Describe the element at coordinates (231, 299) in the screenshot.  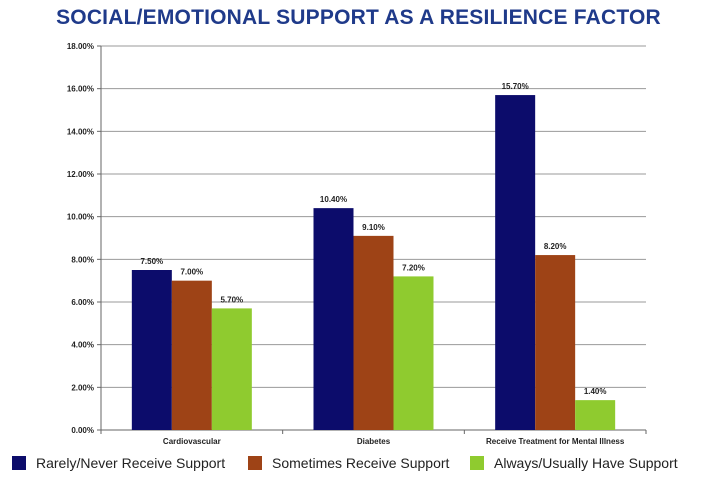
I see `data-label: 5.70%` at that location.